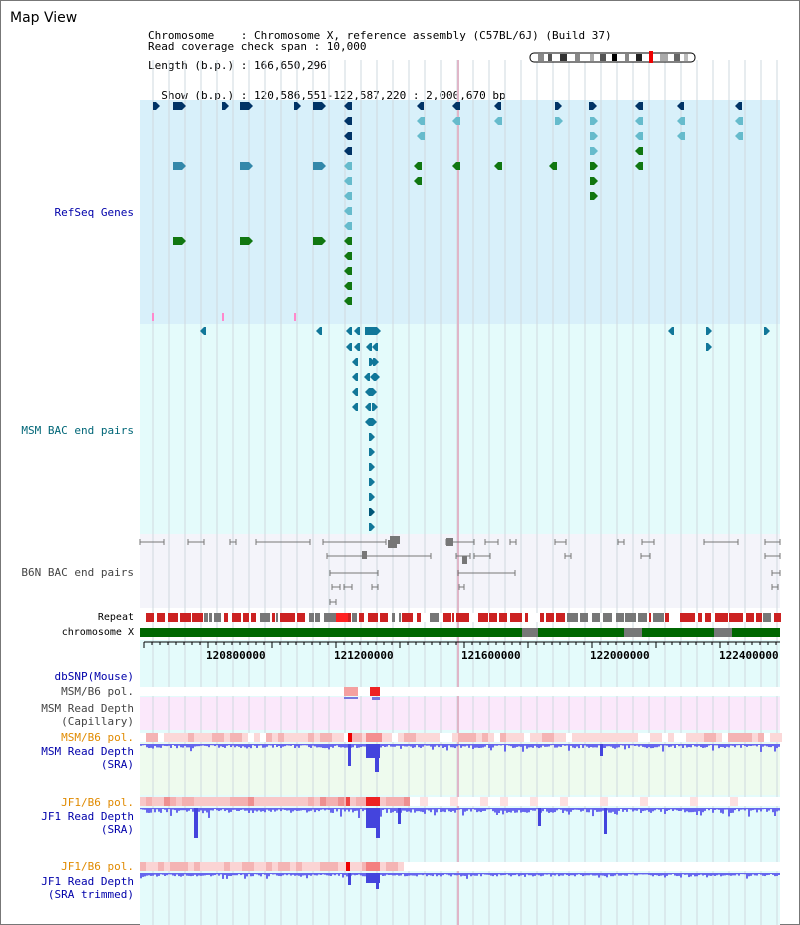 The height and width of the screenshot is (925, 800). What do you see at coordinates (97, 632) in the screenshot?
I see `chromosome-label: chromosome X` at bounding box center [97, 632].